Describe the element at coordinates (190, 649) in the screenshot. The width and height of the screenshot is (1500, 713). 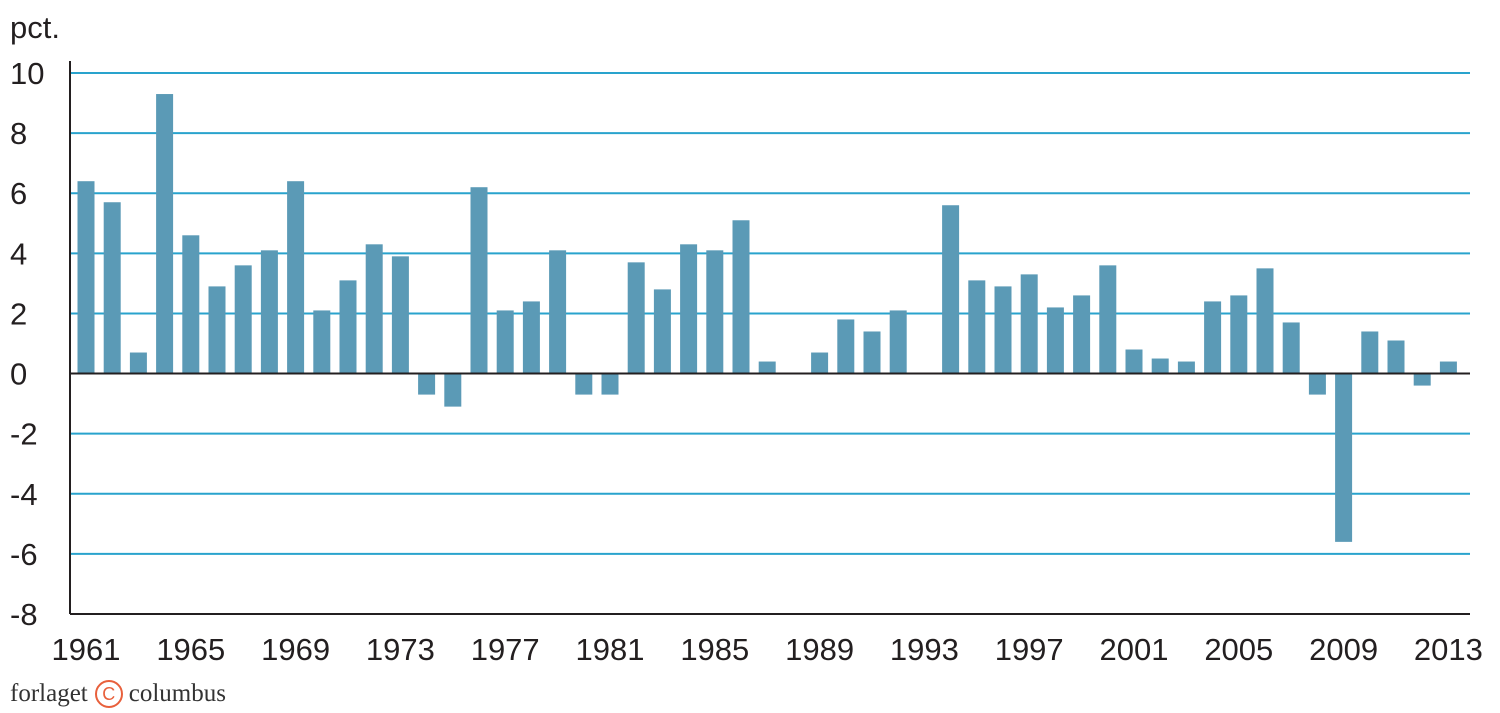
I see `x-tick-label: 1965` at that location.